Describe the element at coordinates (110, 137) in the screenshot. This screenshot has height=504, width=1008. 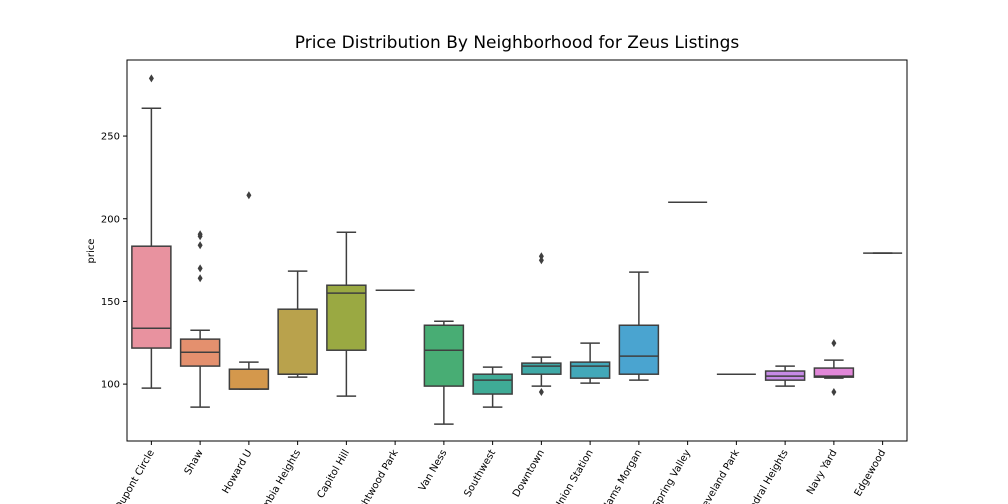
I see `y-tick-label: 250` at that location.